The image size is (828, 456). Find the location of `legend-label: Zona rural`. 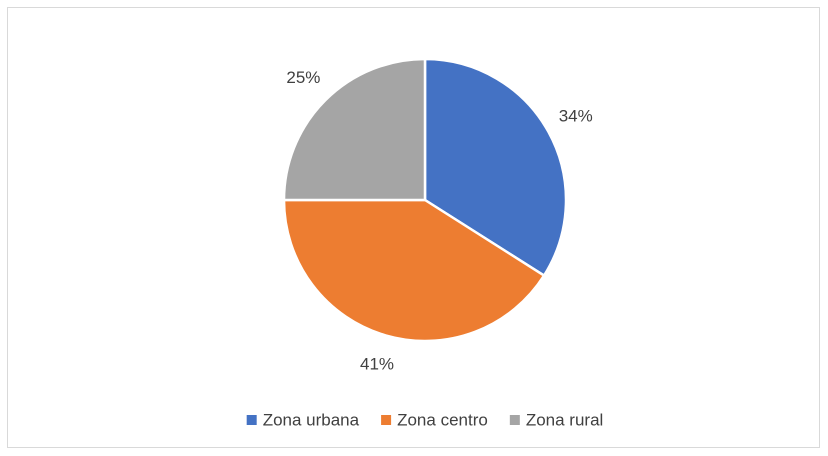

legend-label: Zona rural is located at coordinates (564, 419).